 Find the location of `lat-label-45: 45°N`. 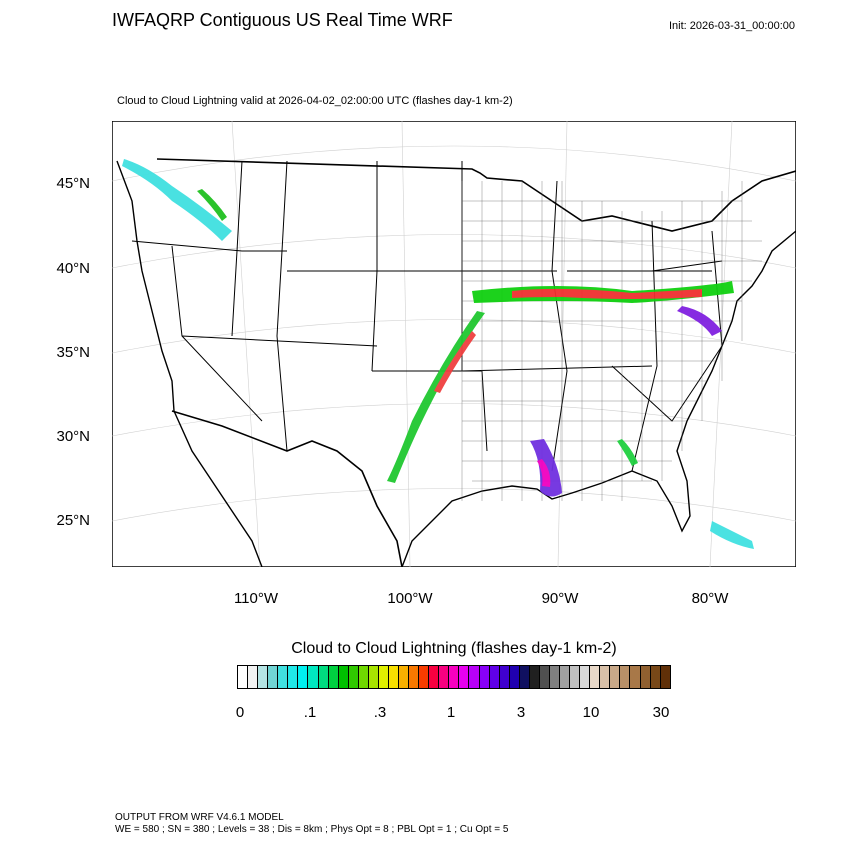

lat-label-45: 45°N is located at coordinates (73, 183).